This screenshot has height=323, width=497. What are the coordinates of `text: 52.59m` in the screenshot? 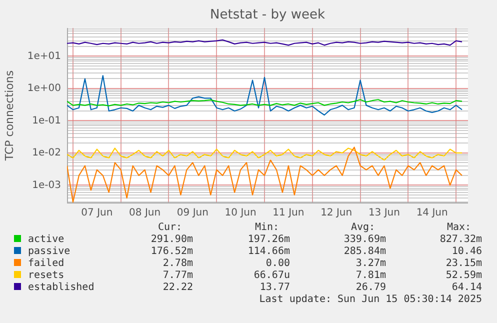 It's located at (464, 276).